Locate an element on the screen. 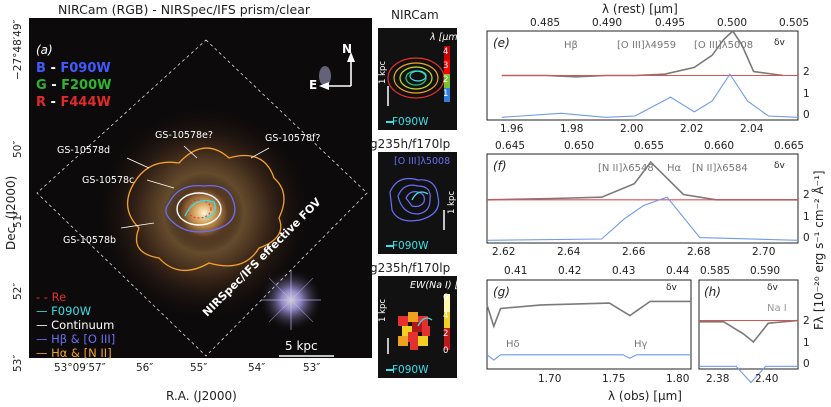 The height and width of the screenshot is (407, 831). dec-tick: 52″ is located at coordinates (18, 291).